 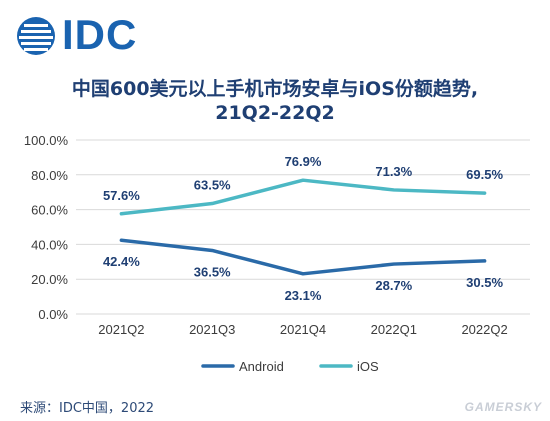 I want to click on data-label: 76.9%, so click(x=303, y=161).